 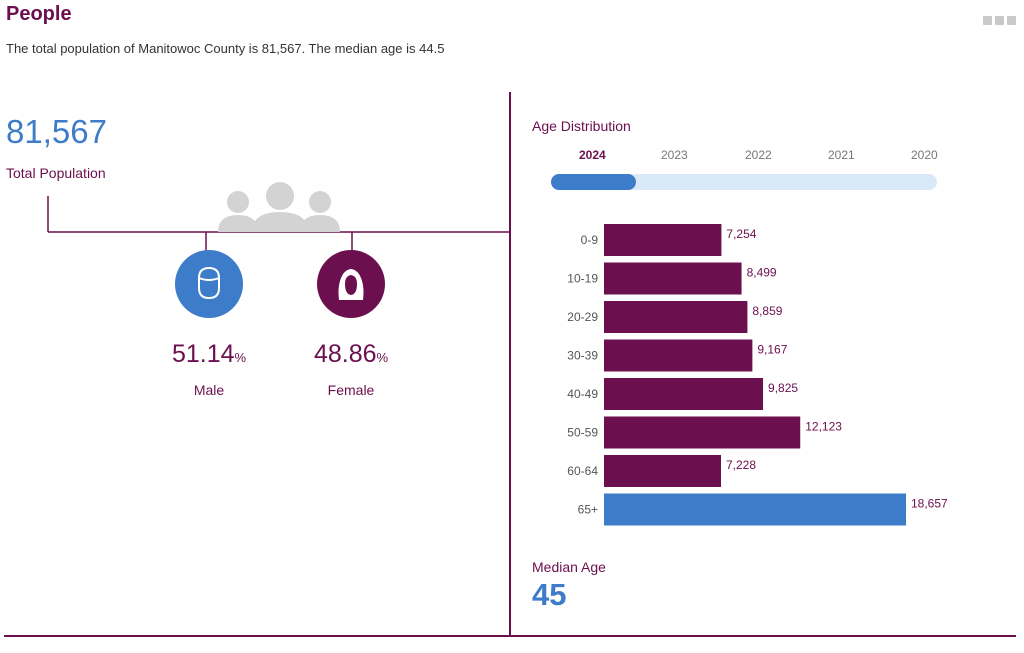 What do you see at coordinates (588, 510) in the screenshot?
I see `category-label: 65+` at bounding box center [588, 510].